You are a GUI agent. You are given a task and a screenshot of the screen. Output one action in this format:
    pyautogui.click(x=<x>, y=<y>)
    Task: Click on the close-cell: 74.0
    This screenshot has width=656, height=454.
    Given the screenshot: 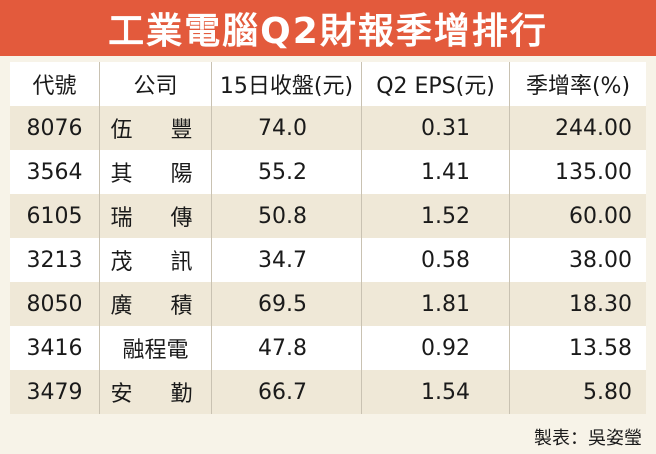 What is the action you would take?
    pyautogui.click(x=287, y=128)
    